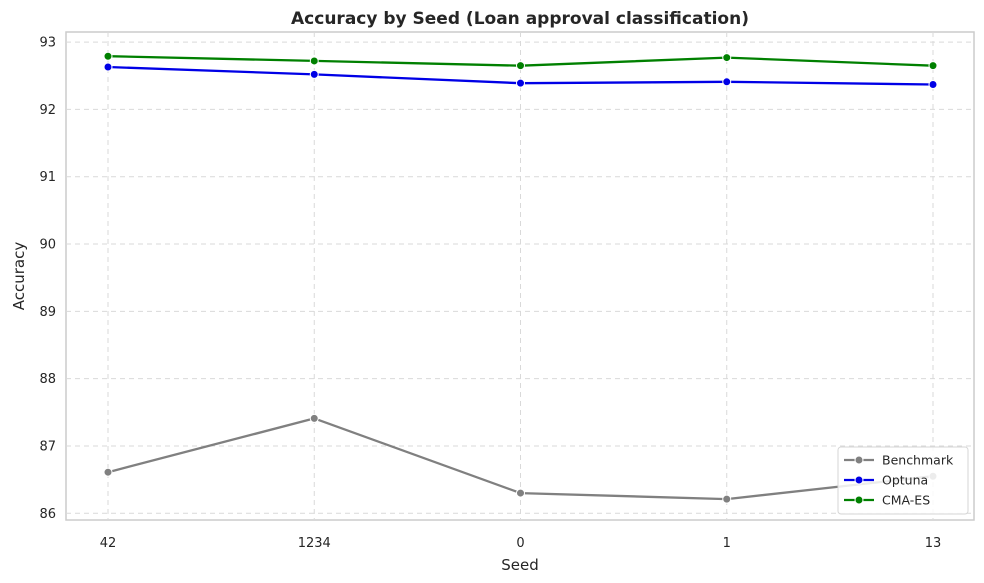  Describe the element at coordinates (47, 43) in the screenshot. I see `y-tick-label: 93` at that location.